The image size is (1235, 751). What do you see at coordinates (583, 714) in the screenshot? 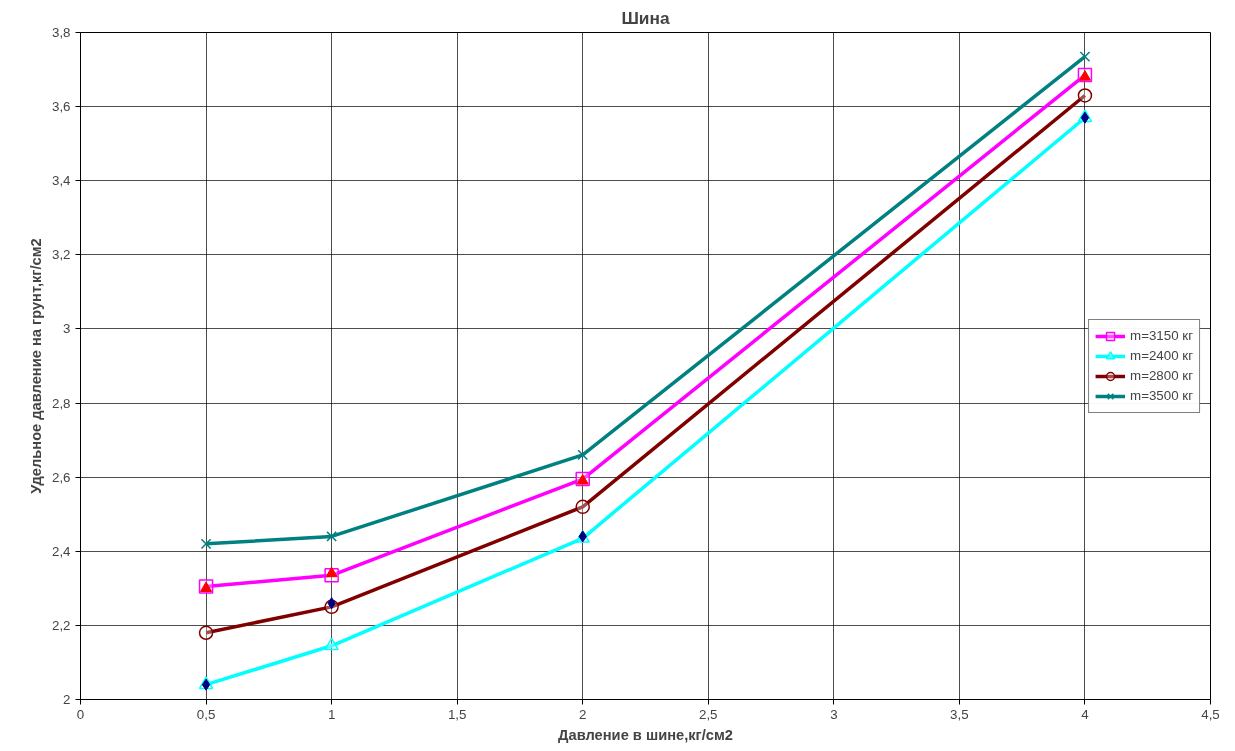
I see `x-tick-label: 2` at bounding box center [583, 714].